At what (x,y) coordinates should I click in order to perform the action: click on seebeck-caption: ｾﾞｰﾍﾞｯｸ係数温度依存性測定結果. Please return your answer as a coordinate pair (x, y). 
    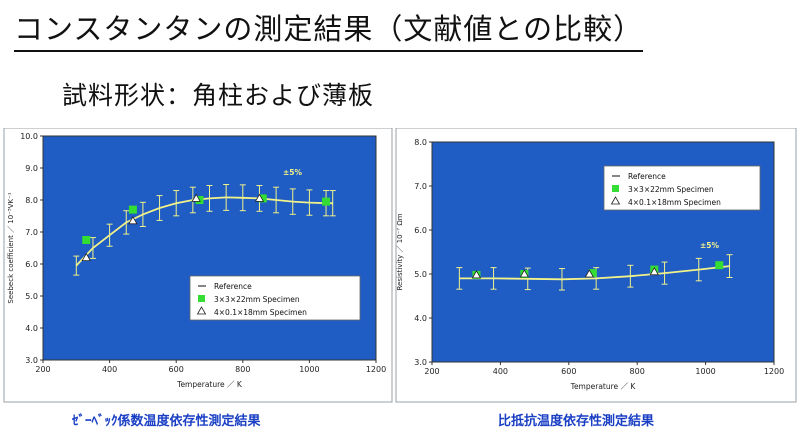
    Looking at the image, I should click on (166, 421).